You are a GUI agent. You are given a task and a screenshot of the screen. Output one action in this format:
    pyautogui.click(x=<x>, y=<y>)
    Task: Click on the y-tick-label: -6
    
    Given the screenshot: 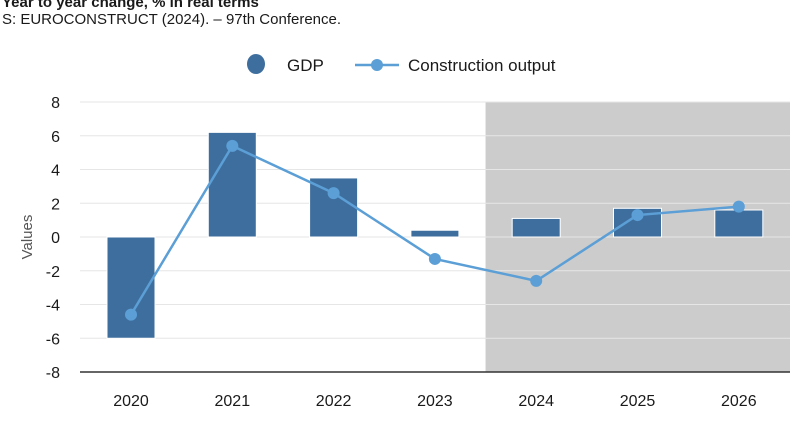 What is the action you would take?
    pyautogui.click(x=53, y=339)
    